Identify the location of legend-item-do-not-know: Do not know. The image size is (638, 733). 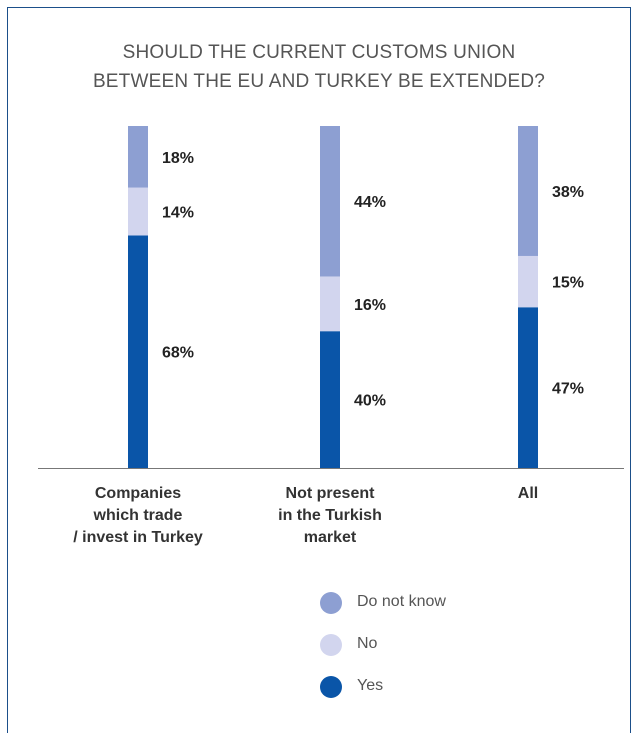
(420, 602).